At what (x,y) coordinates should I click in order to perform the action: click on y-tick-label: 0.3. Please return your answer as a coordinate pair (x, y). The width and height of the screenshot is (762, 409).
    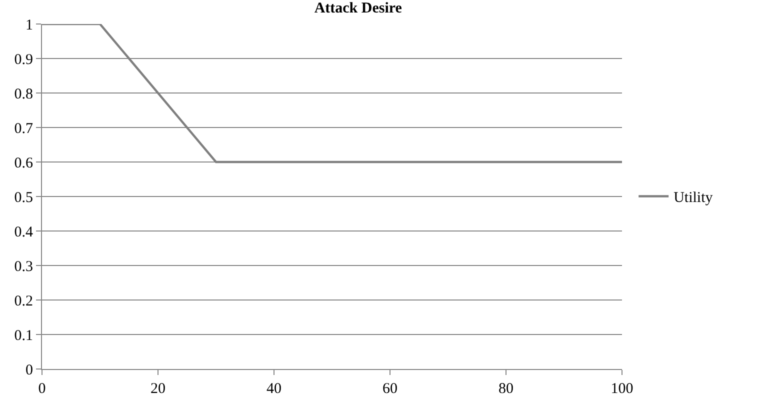
    Looking at the image, I should click on (23, 266).